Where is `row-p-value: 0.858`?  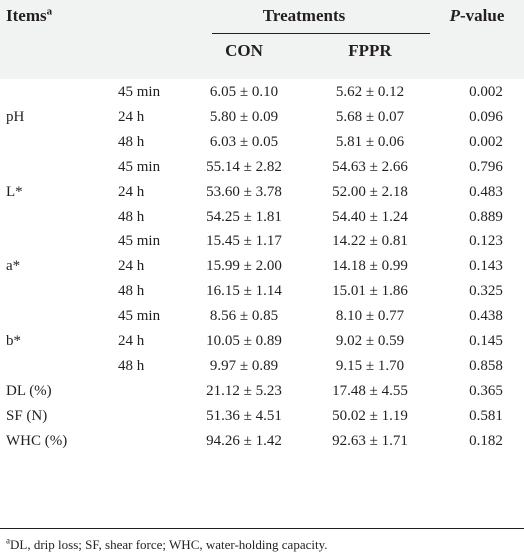
row-p-value: 0.858 is located at coordinates (486, 365).